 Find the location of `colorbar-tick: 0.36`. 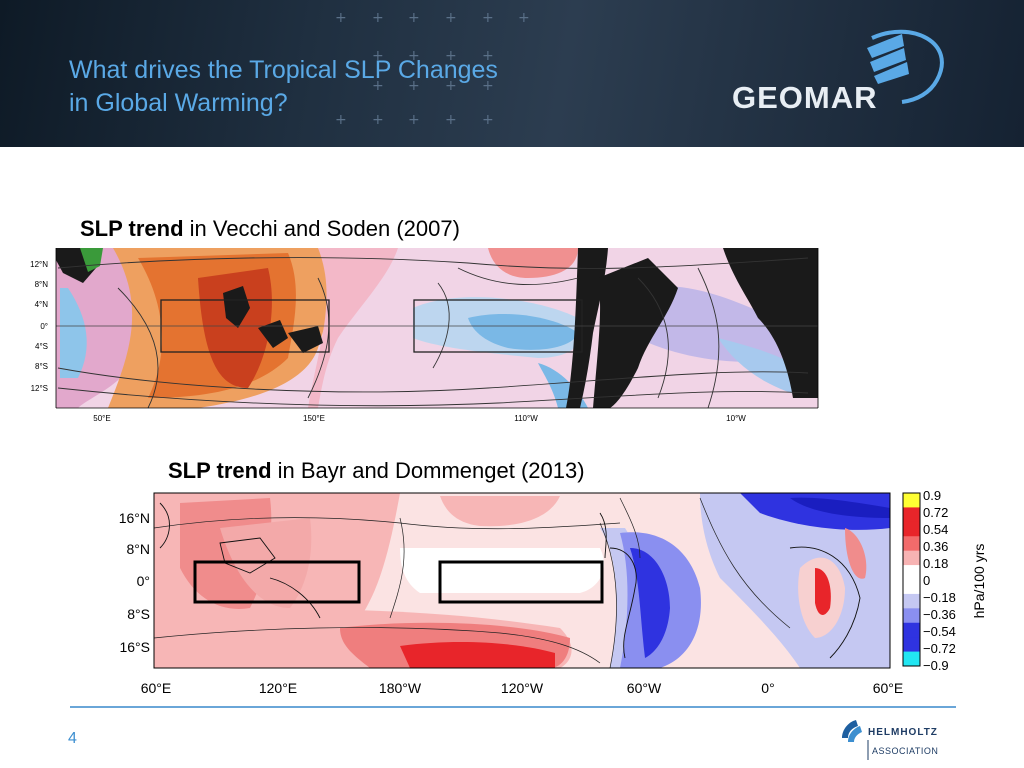

colorbar-tick: 0.36 is located at coordinates (935, 546).